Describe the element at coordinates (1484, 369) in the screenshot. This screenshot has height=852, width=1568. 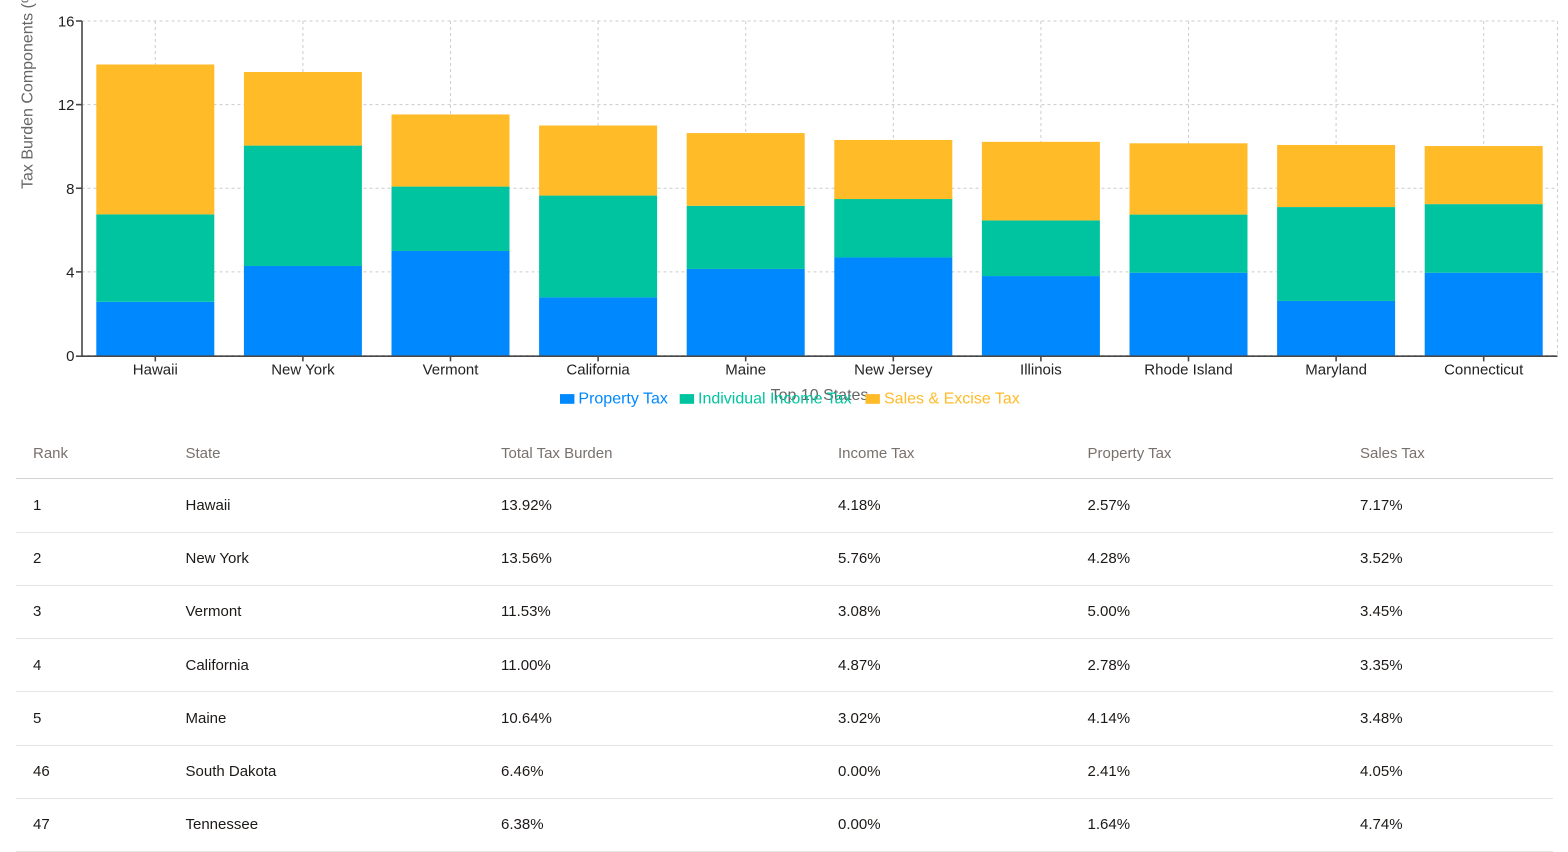
I see `svg-text: Connecticut` at that location.